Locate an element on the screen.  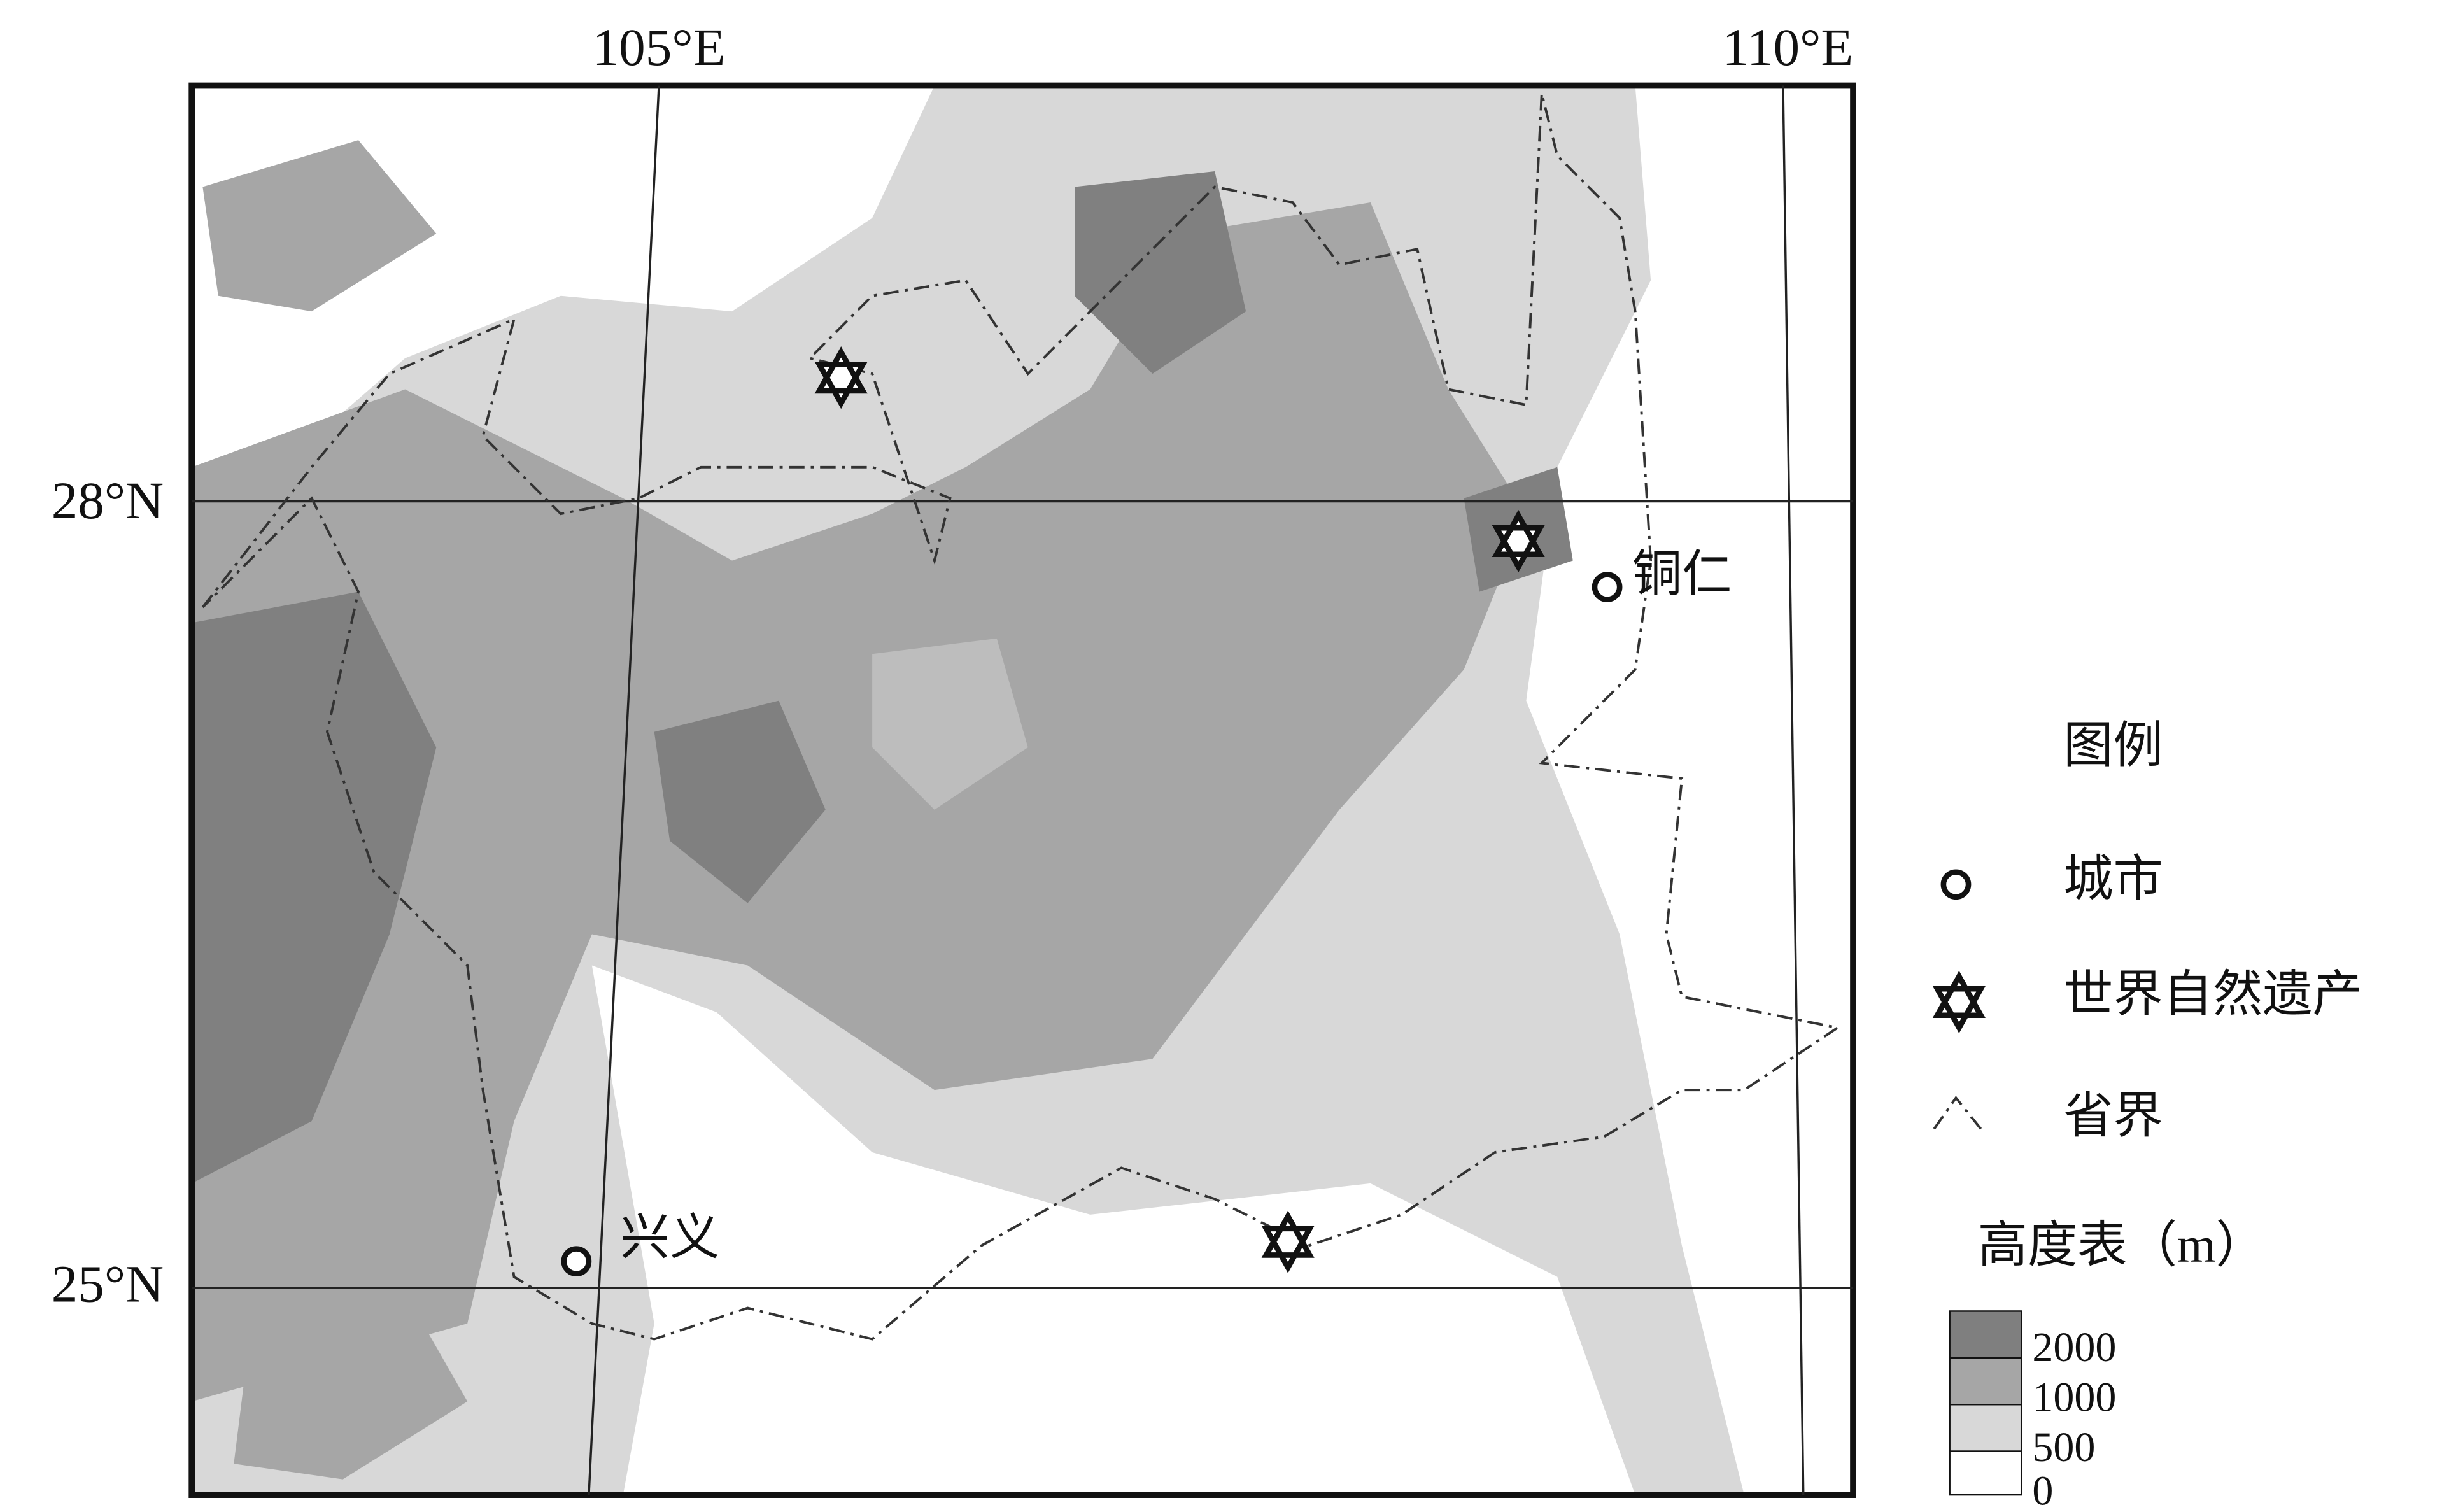
legend: 图例 城市 世界自然遗产 省界 高度表（m） 2000 1000 500 0 is located at coordinates (2147, 1114).